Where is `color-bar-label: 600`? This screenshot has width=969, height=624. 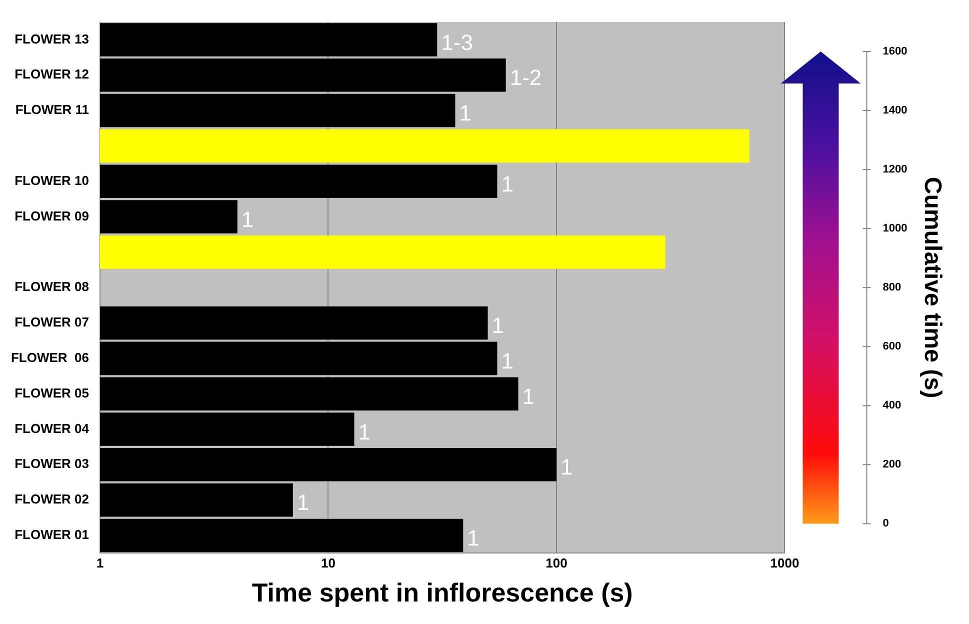
color-bar-label: 600 is located at coordinates (892, 346).